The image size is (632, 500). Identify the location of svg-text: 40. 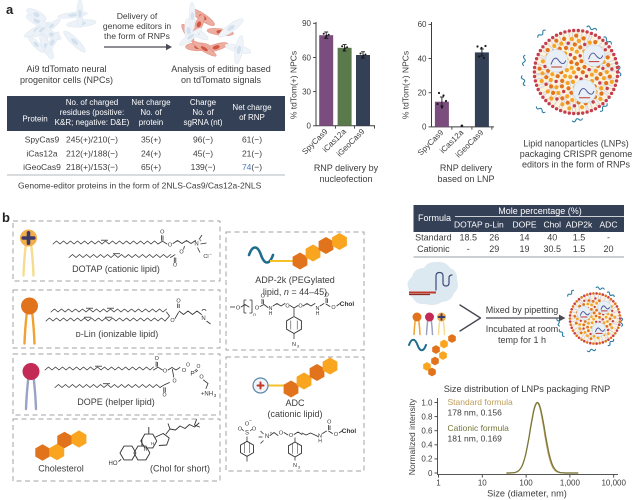
(552, 238).